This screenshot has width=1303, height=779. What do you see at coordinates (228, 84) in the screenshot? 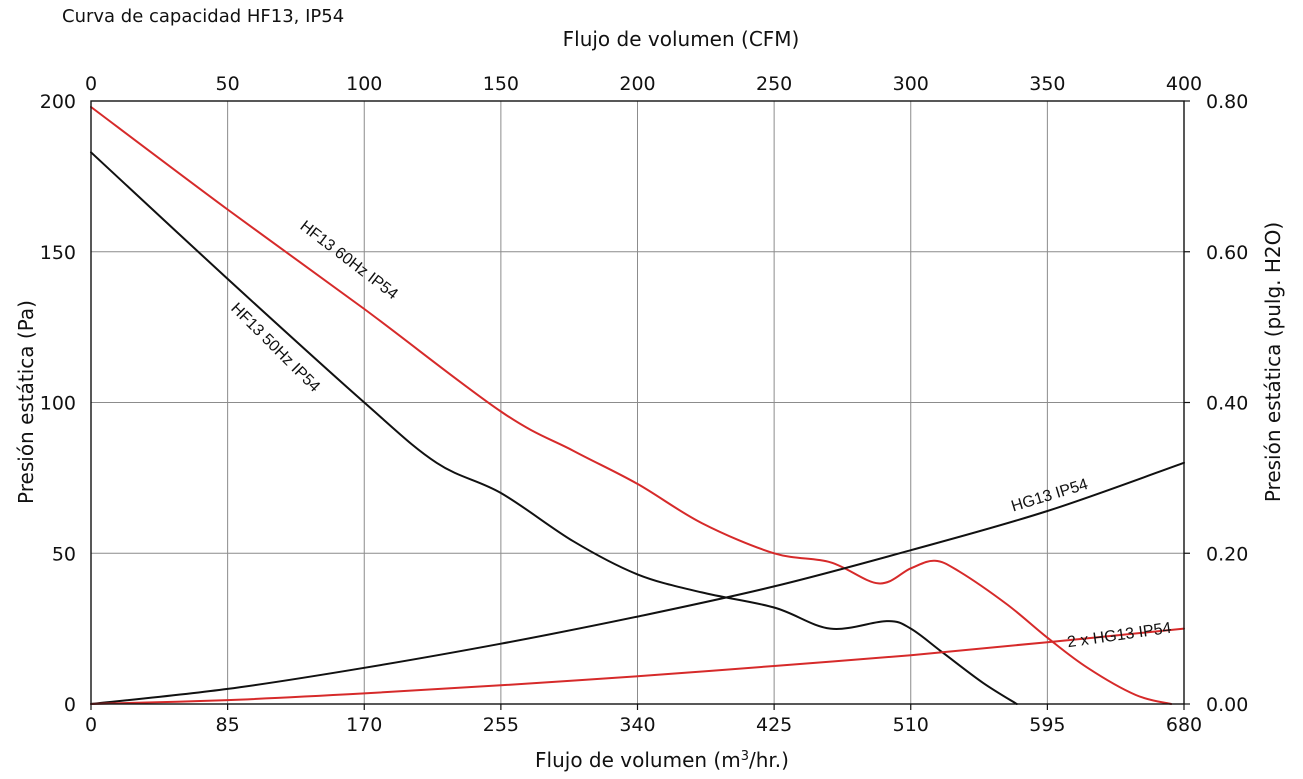
I see `x2-tick-label: 50` at bounding box center [228, 84].